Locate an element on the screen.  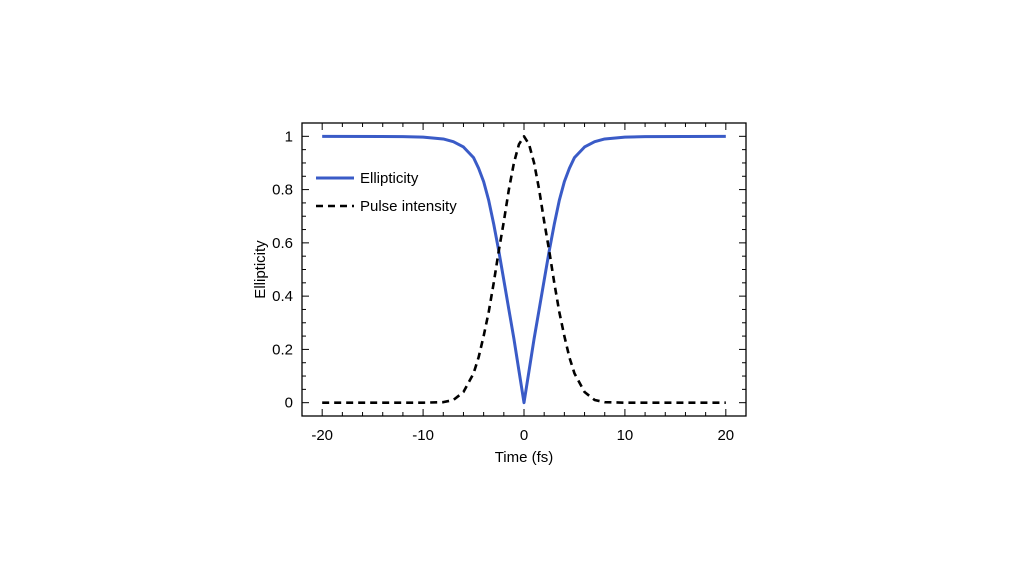
y-tick-label: 0.6 is located at coordinates (282, 243).